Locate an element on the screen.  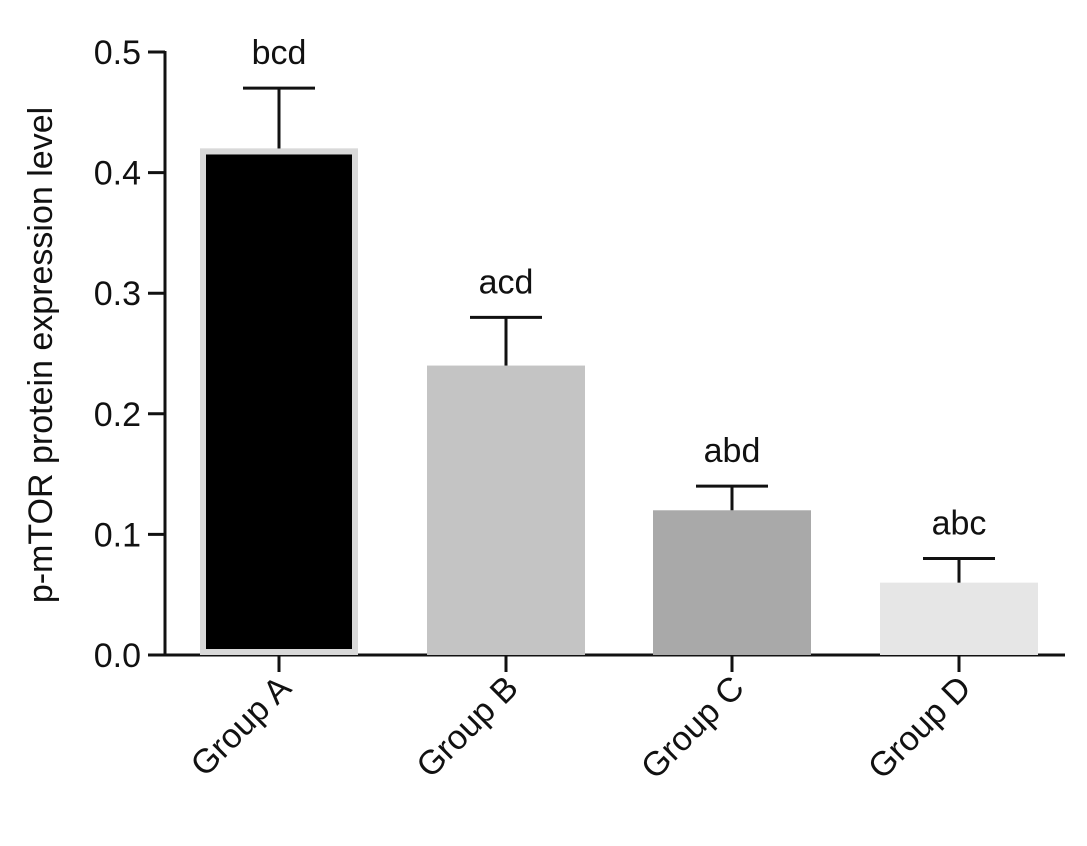
y-tick-label: 0.0 is located at coordinates (117, 656).